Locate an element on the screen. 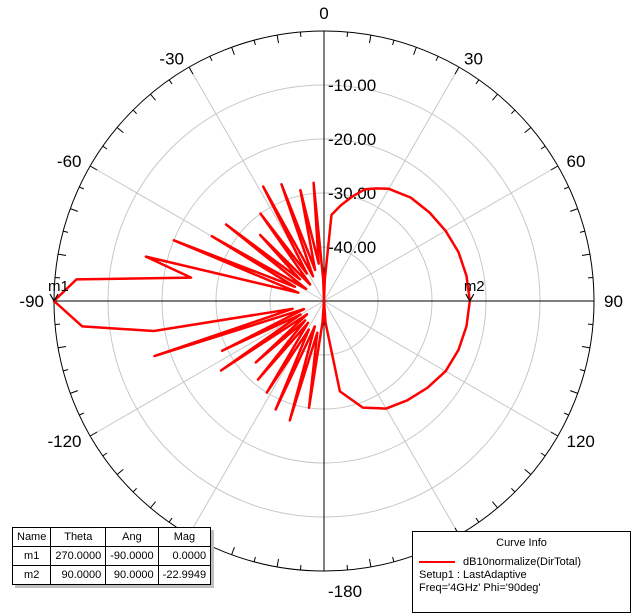 The width and height of the screenshot is (633, 614). angle-label: -180 is located at coordinates (345, 591).